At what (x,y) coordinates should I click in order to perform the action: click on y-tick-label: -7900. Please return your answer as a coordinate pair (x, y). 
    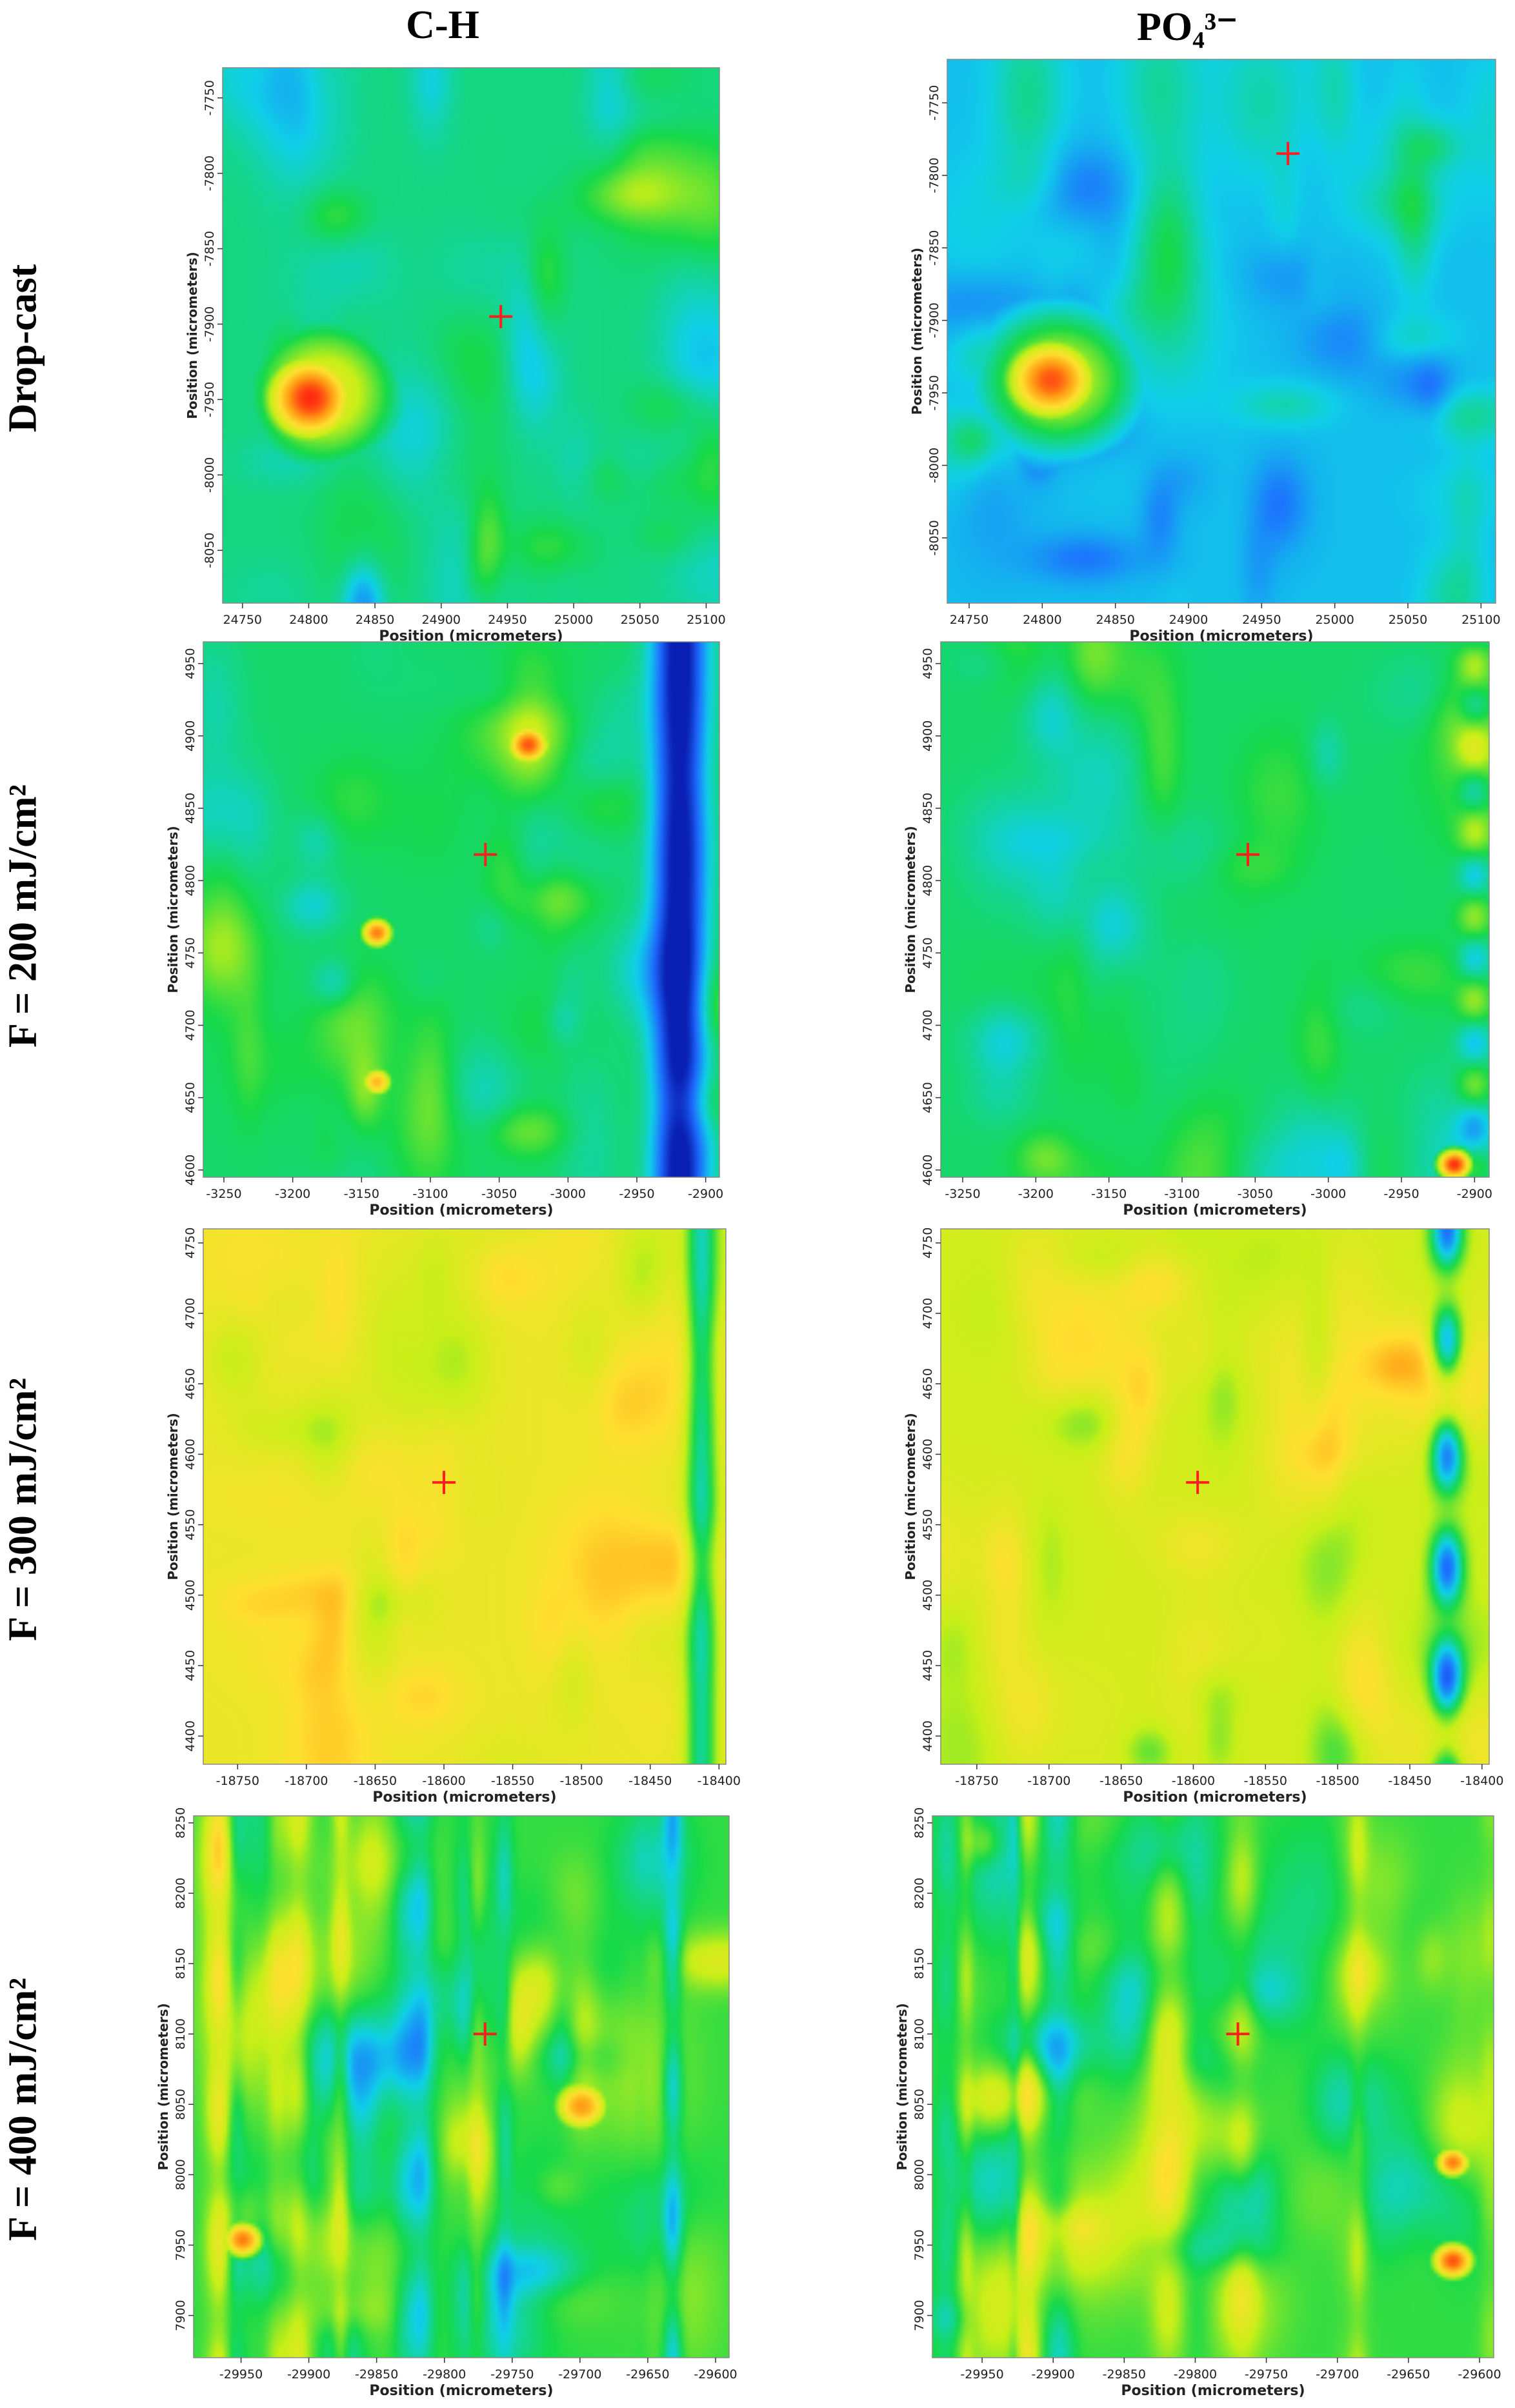
    Looking at the image, I should click on (210, 324).